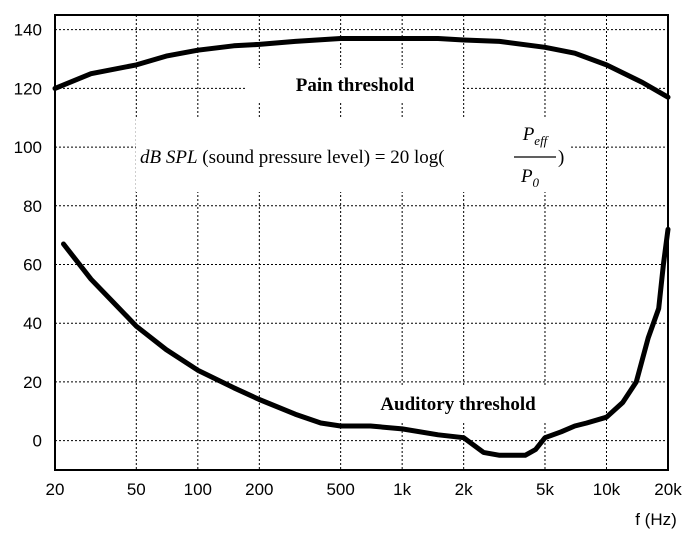 The height and width of the screenshot is (538, 690). I want to click on x-tick-label: 50, so click(136, 489).